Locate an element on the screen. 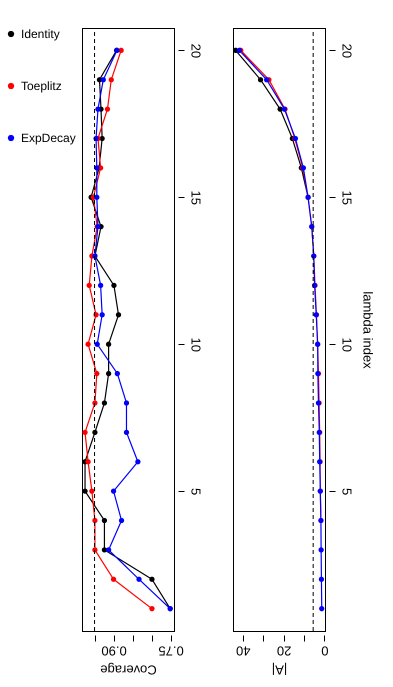 Image resolution: width=393 pixels, height=687 pixels. x-tick-label: 0.90 is located at coordinates (114, 651).